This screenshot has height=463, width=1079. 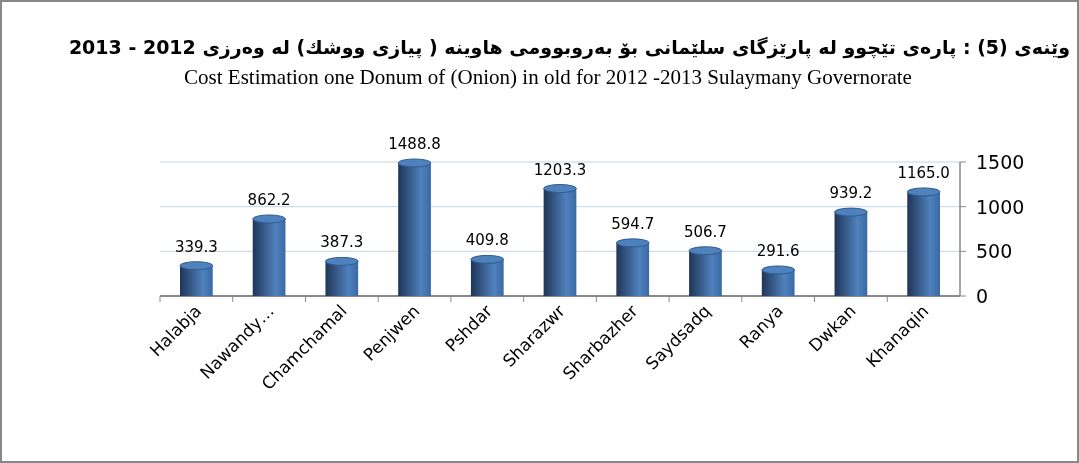 I want to click on data-label: 1488.8, so click(x=414, y=144).